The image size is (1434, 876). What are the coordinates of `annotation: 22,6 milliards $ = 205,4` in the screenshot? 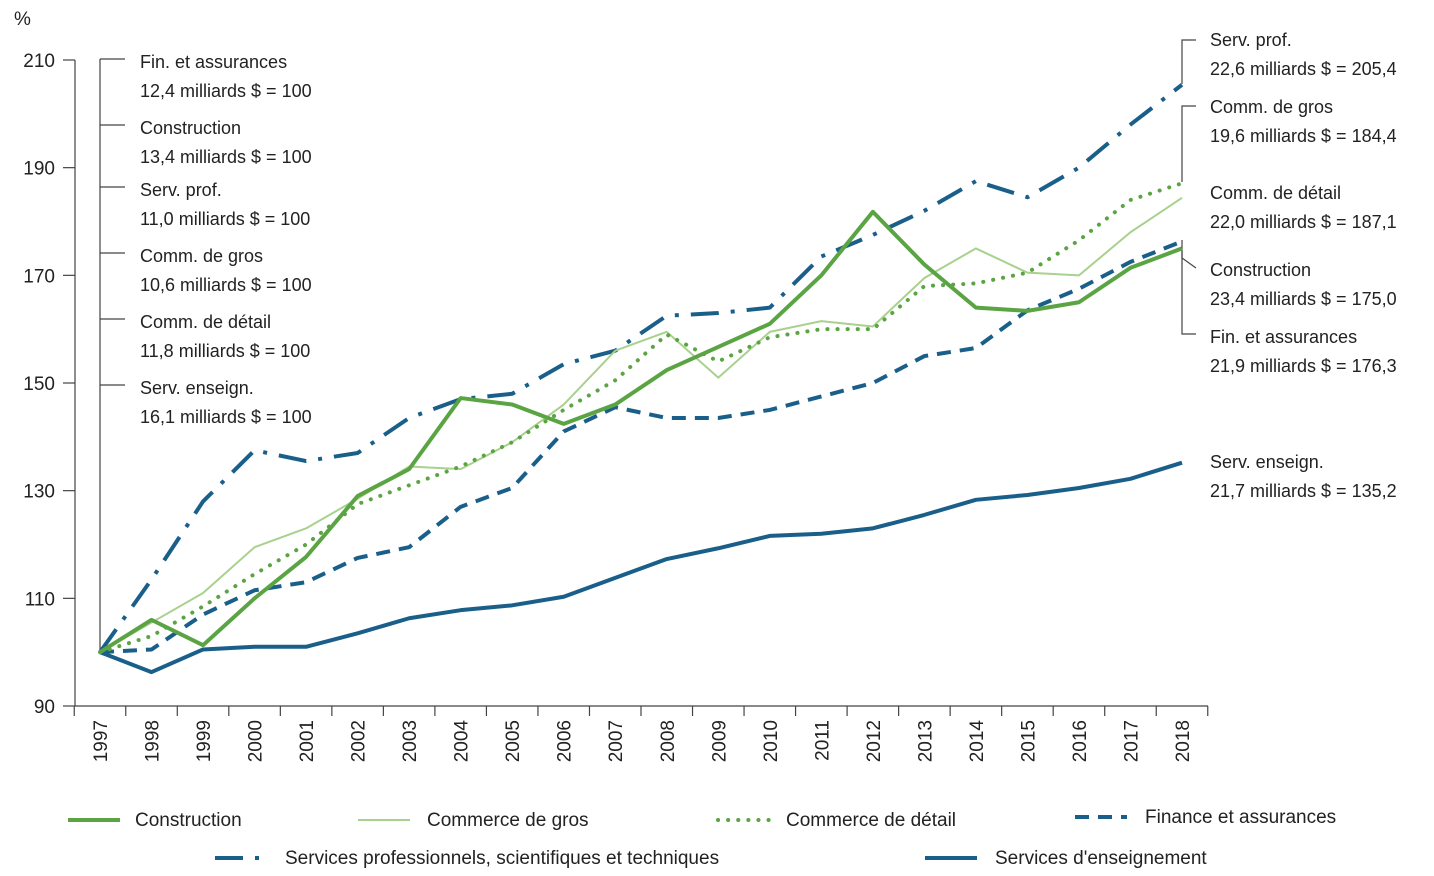 It's located at (1303, 69).